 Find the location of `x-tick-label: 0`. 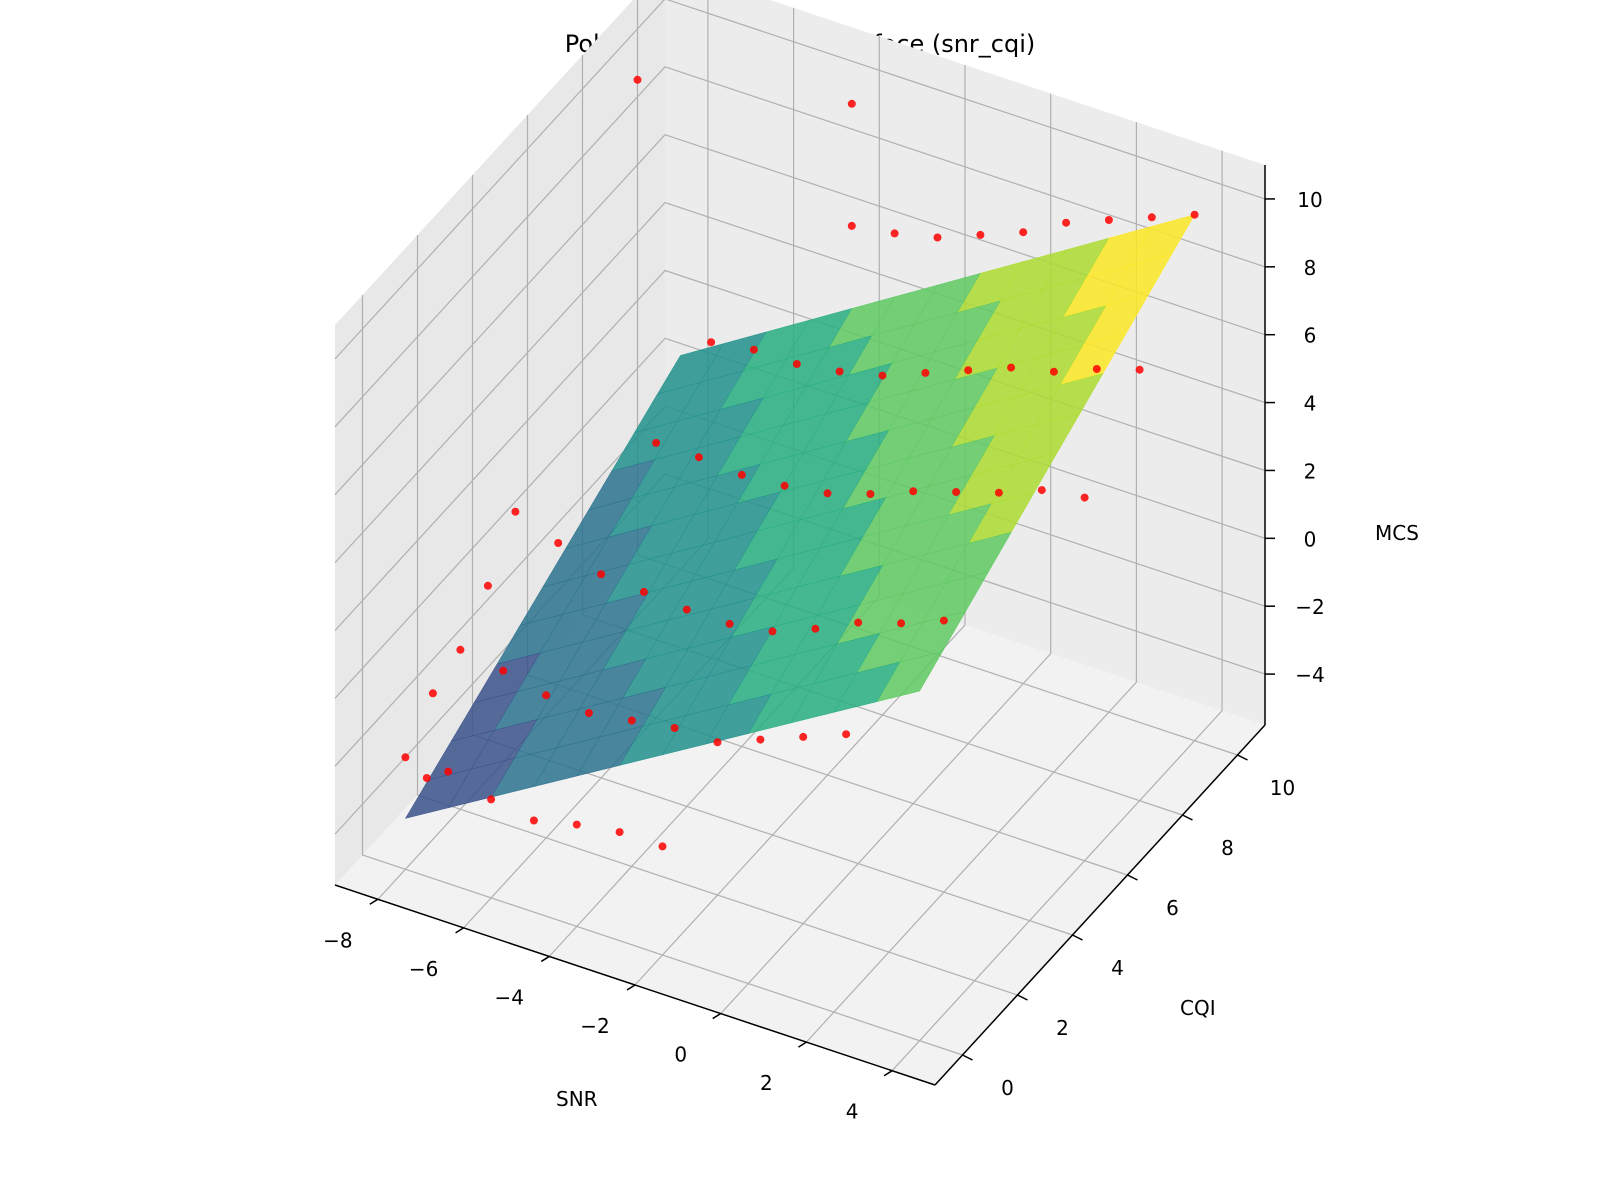

x-tick-label: 0 is located at coordinates (680, 1055).